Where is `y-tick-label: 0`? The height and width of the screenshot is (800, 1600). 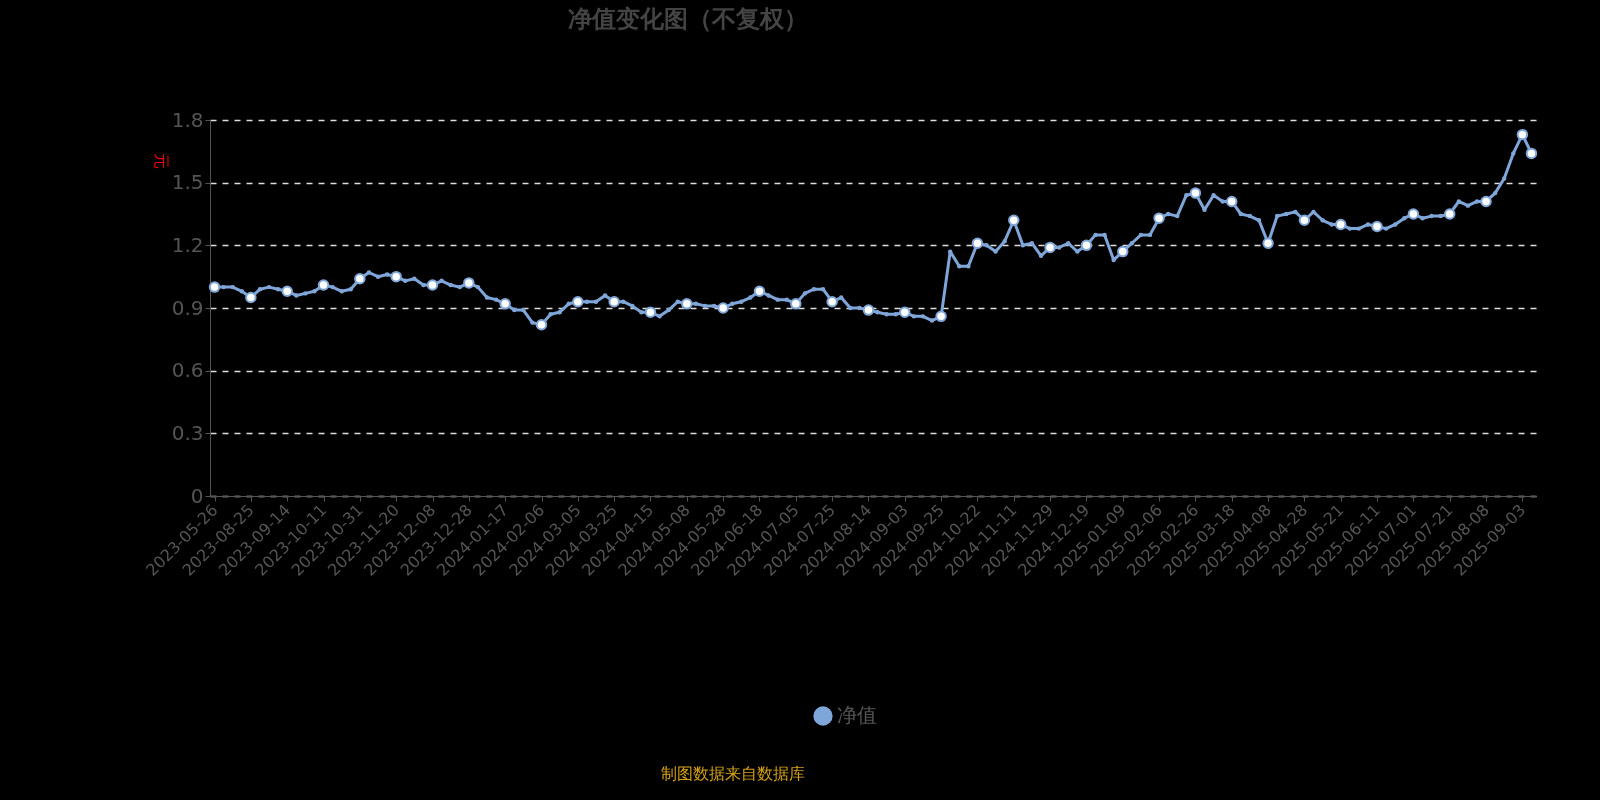 y-tick-label: 0 is located at coordinates (197, 495).